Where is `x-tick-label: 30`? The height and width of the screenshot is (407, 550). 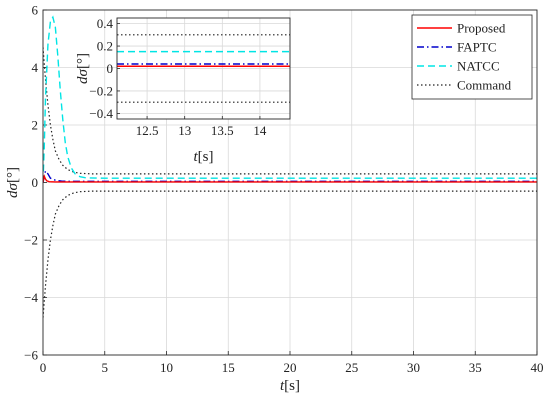 x-tick-label: 30 is located at coordinates (413, 367).